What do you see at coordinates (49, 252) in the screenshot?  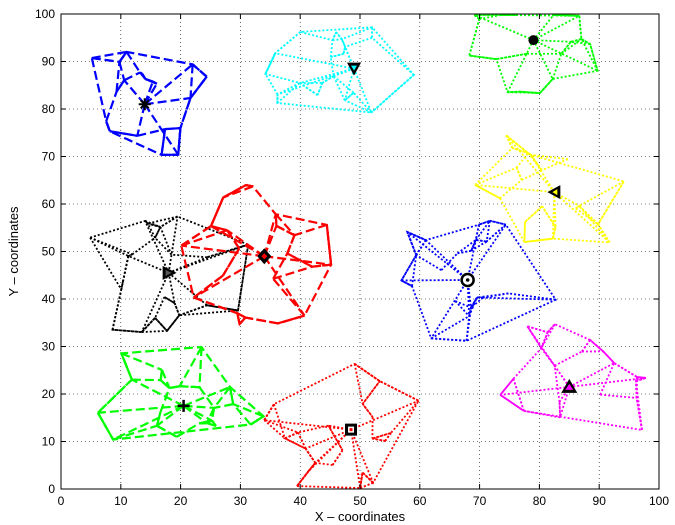 I see `y-tick-label: 50` at bounding box center [49, 252].